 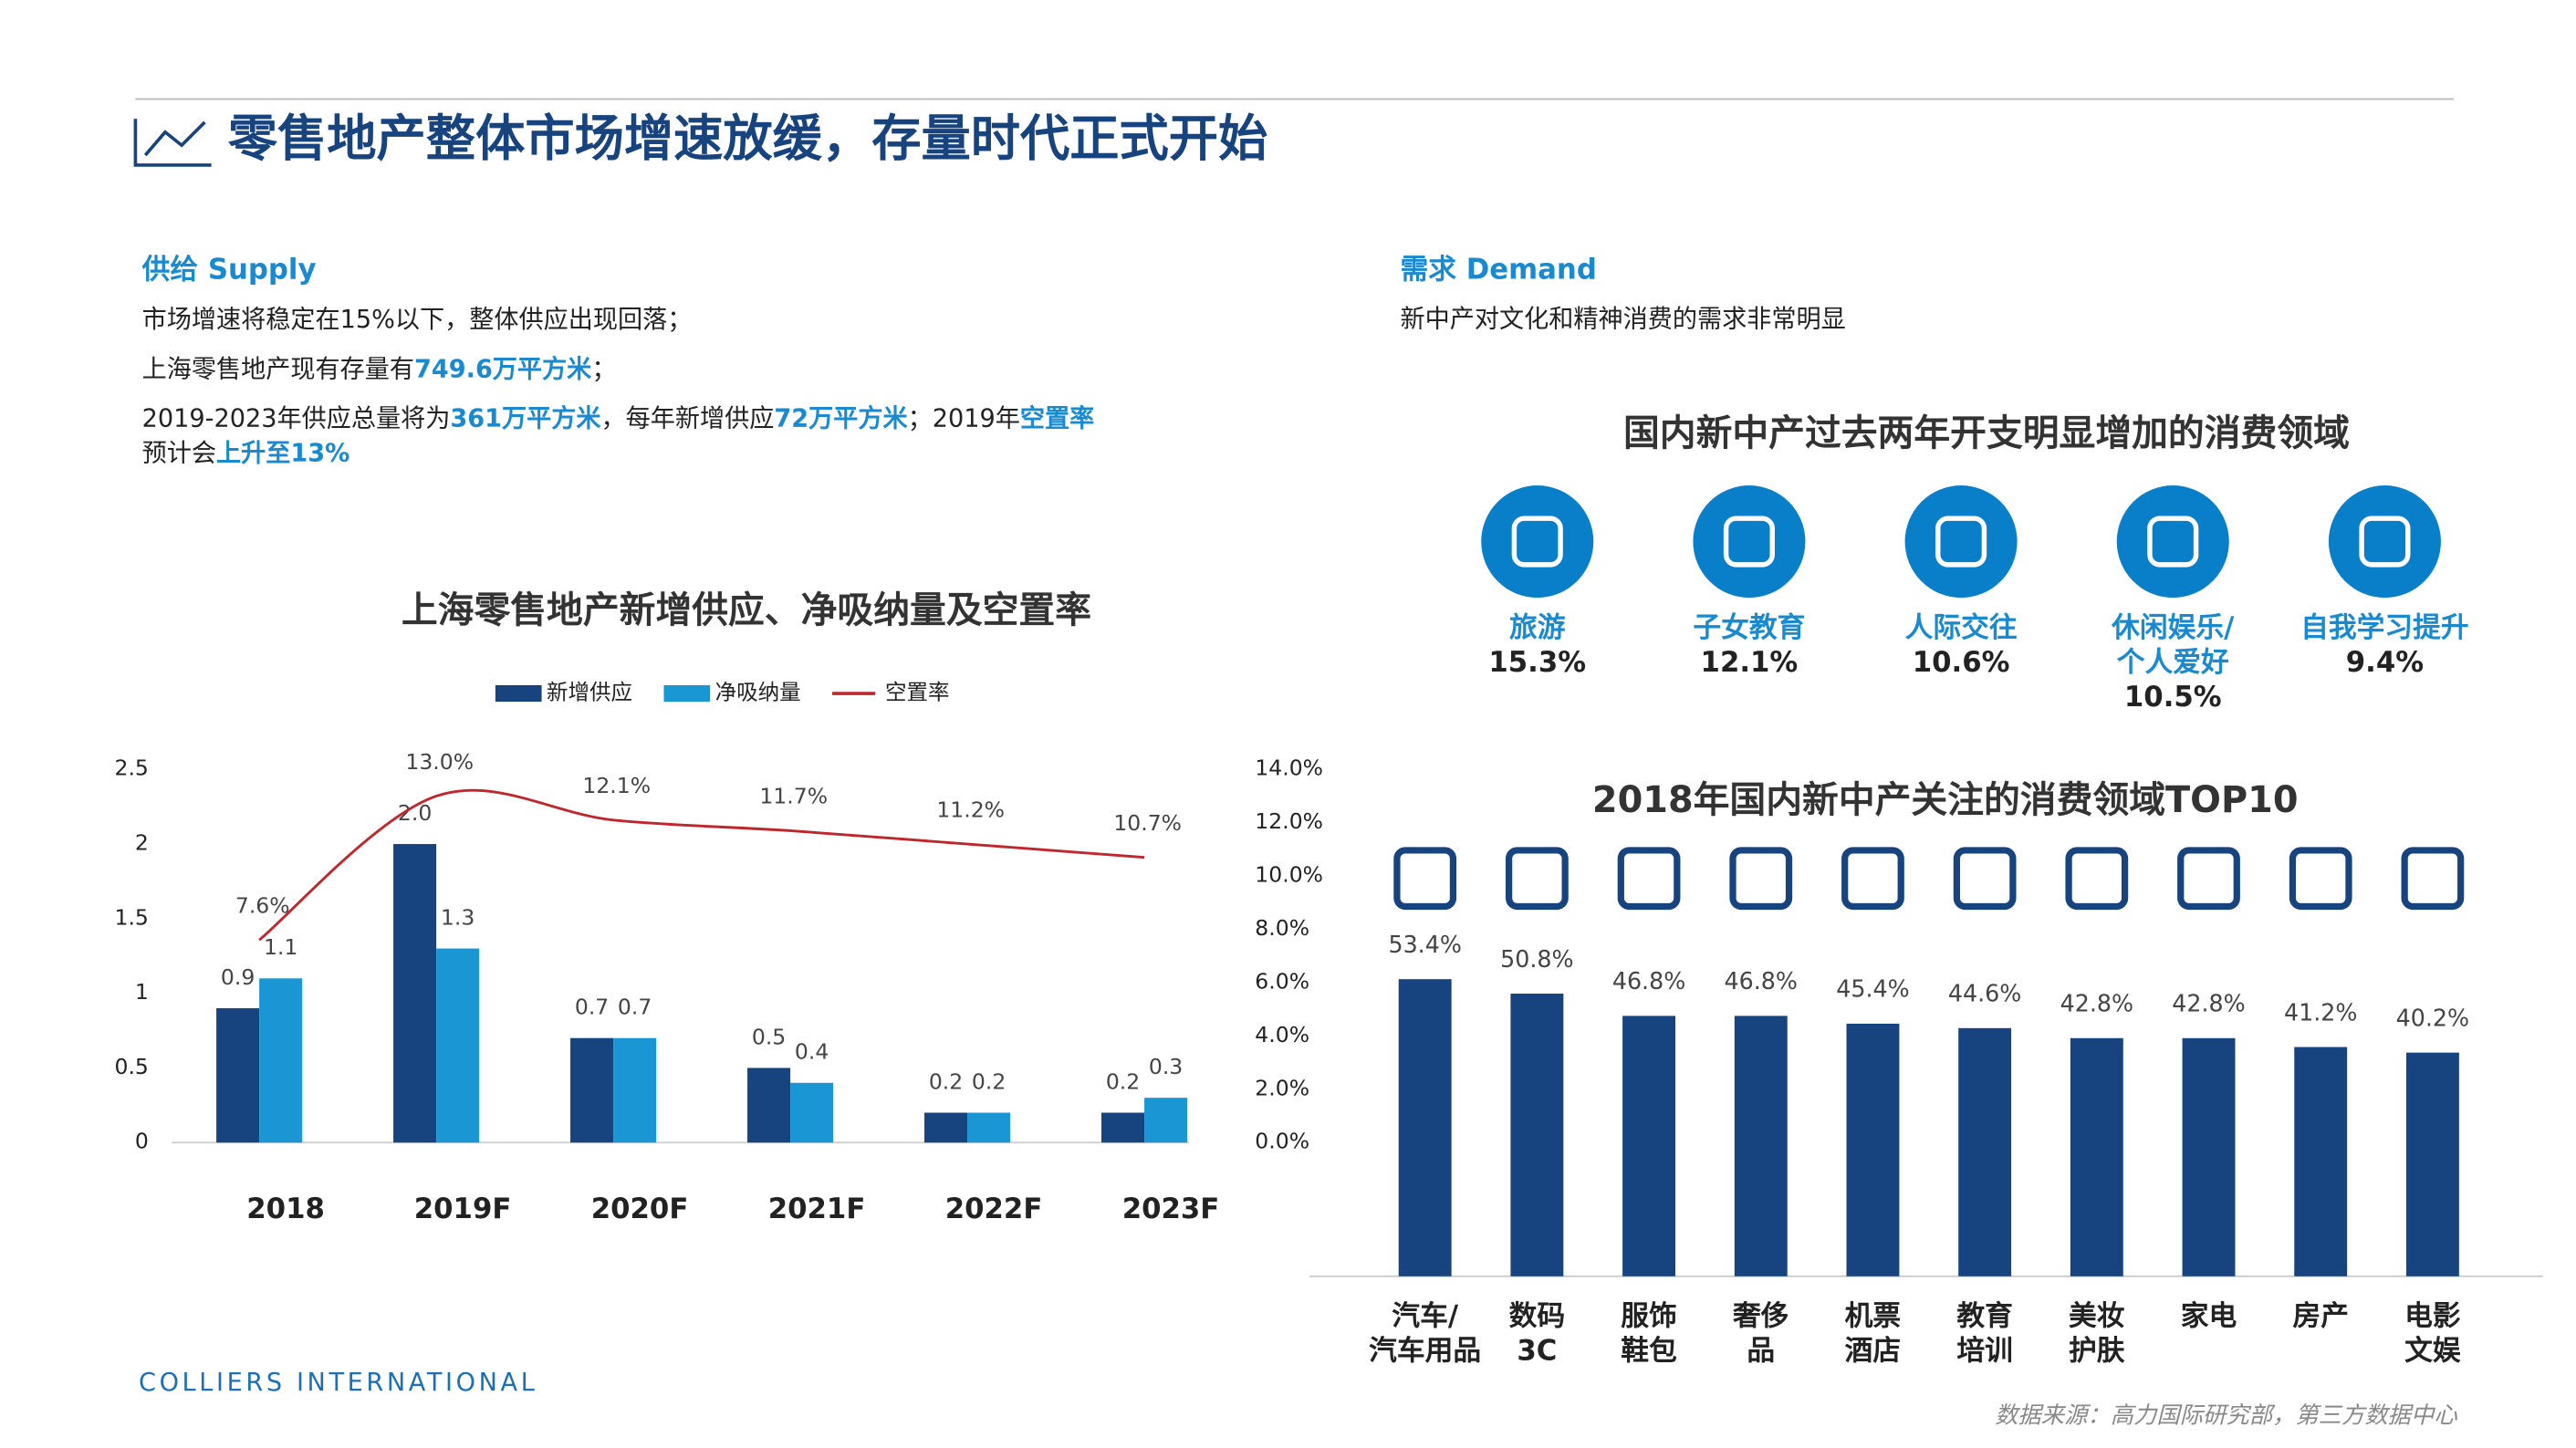 I want to click on x-tick-label: 护肤, so click(x=2097, y=1352).